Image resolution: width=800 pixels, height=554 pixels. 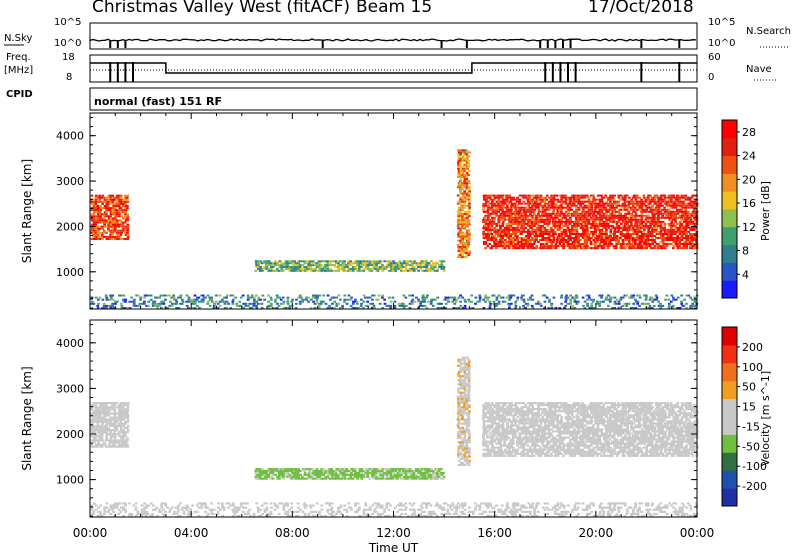 I want to click on freq-trace, so click(x=393, y=68).